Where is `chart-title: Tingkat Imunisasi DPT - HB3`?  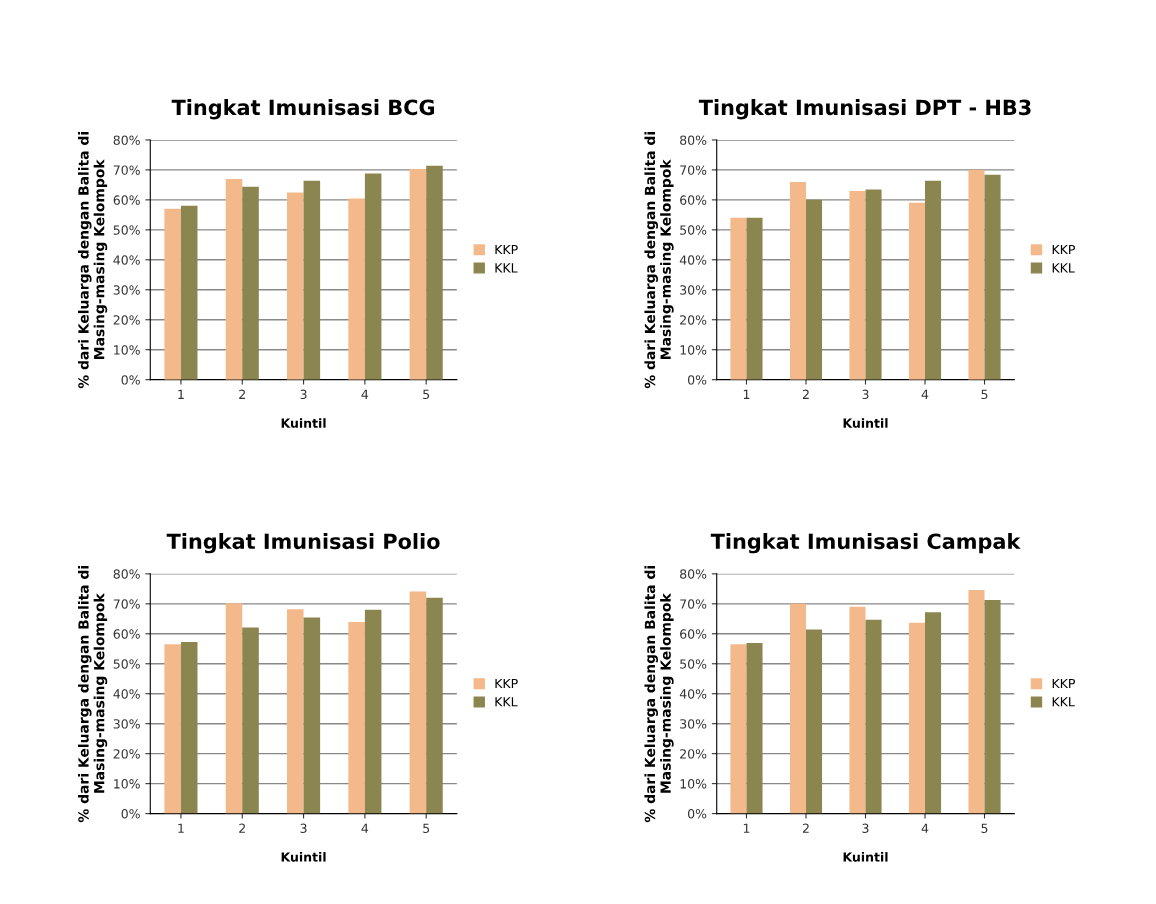
chart-title: Tingkat Imunisasi DPT - HB3 is located at coordinates (864, 109).